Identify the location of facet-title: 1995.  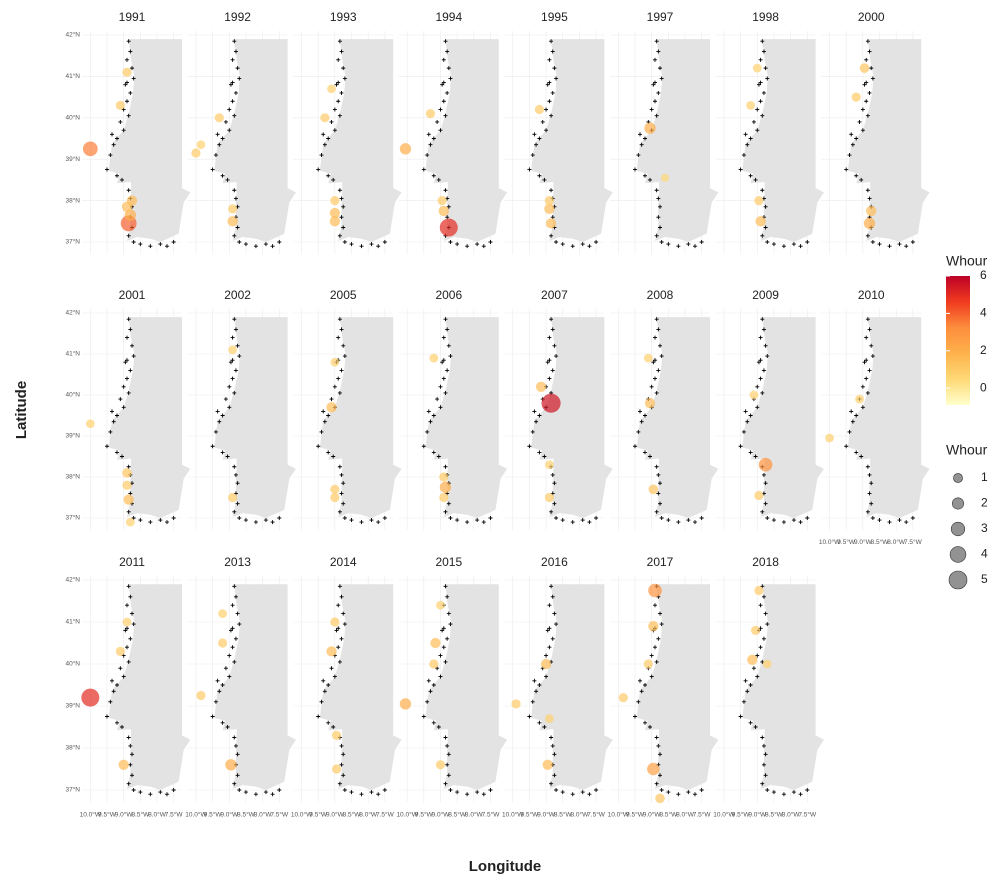
(554, 17).